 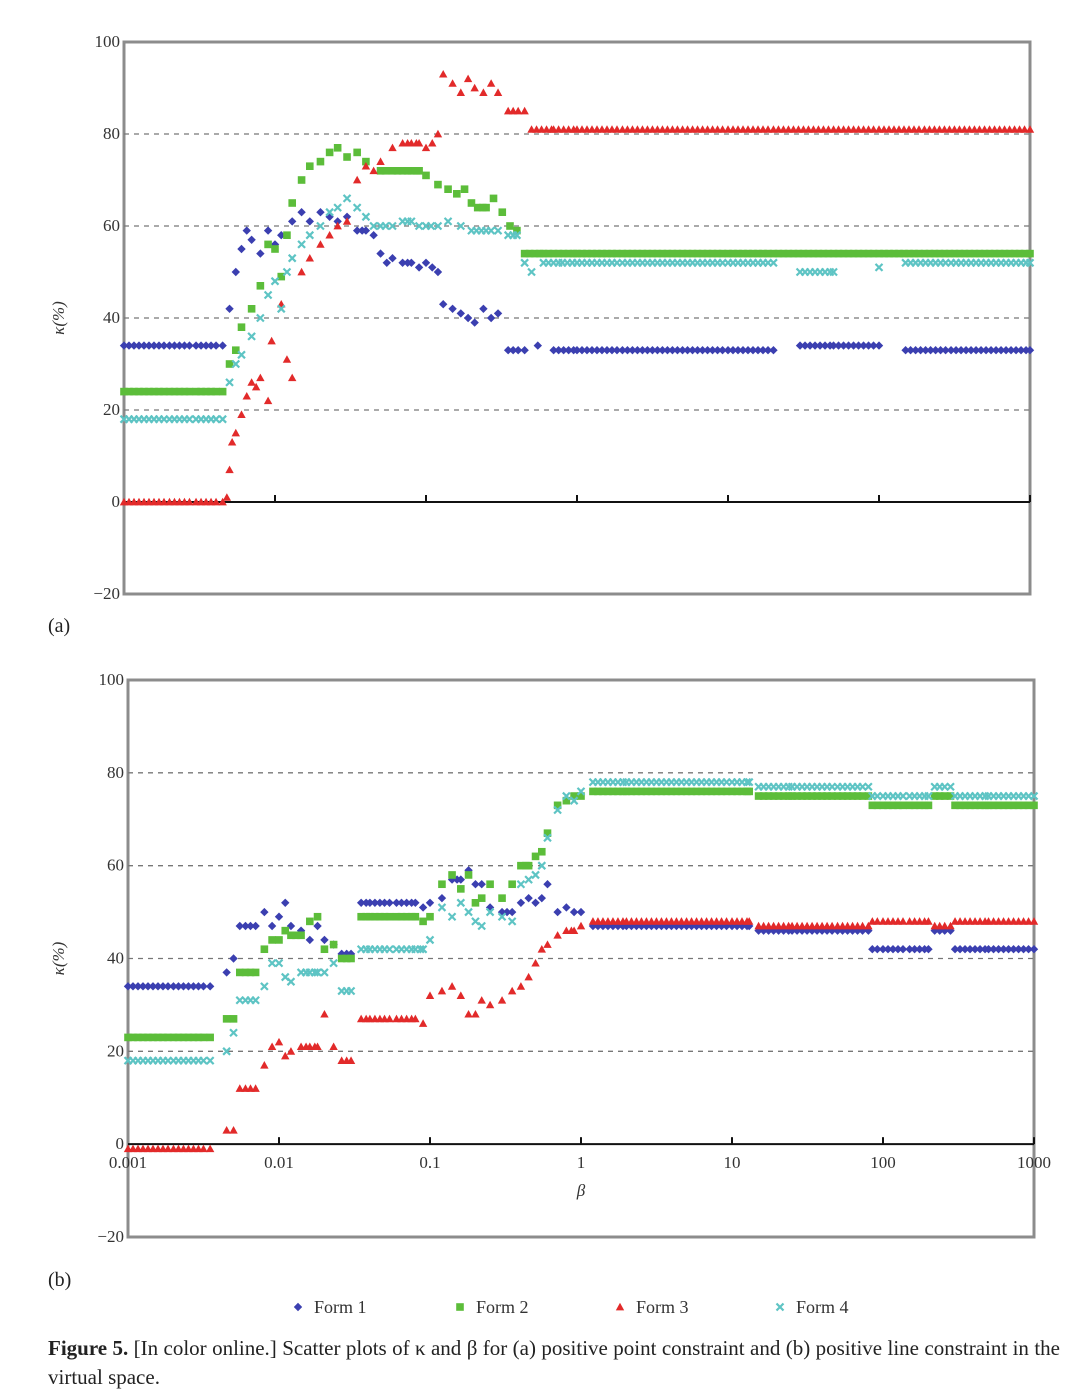 I want to click on legend-label-3: Form 3, so click(x=662, y=1307).